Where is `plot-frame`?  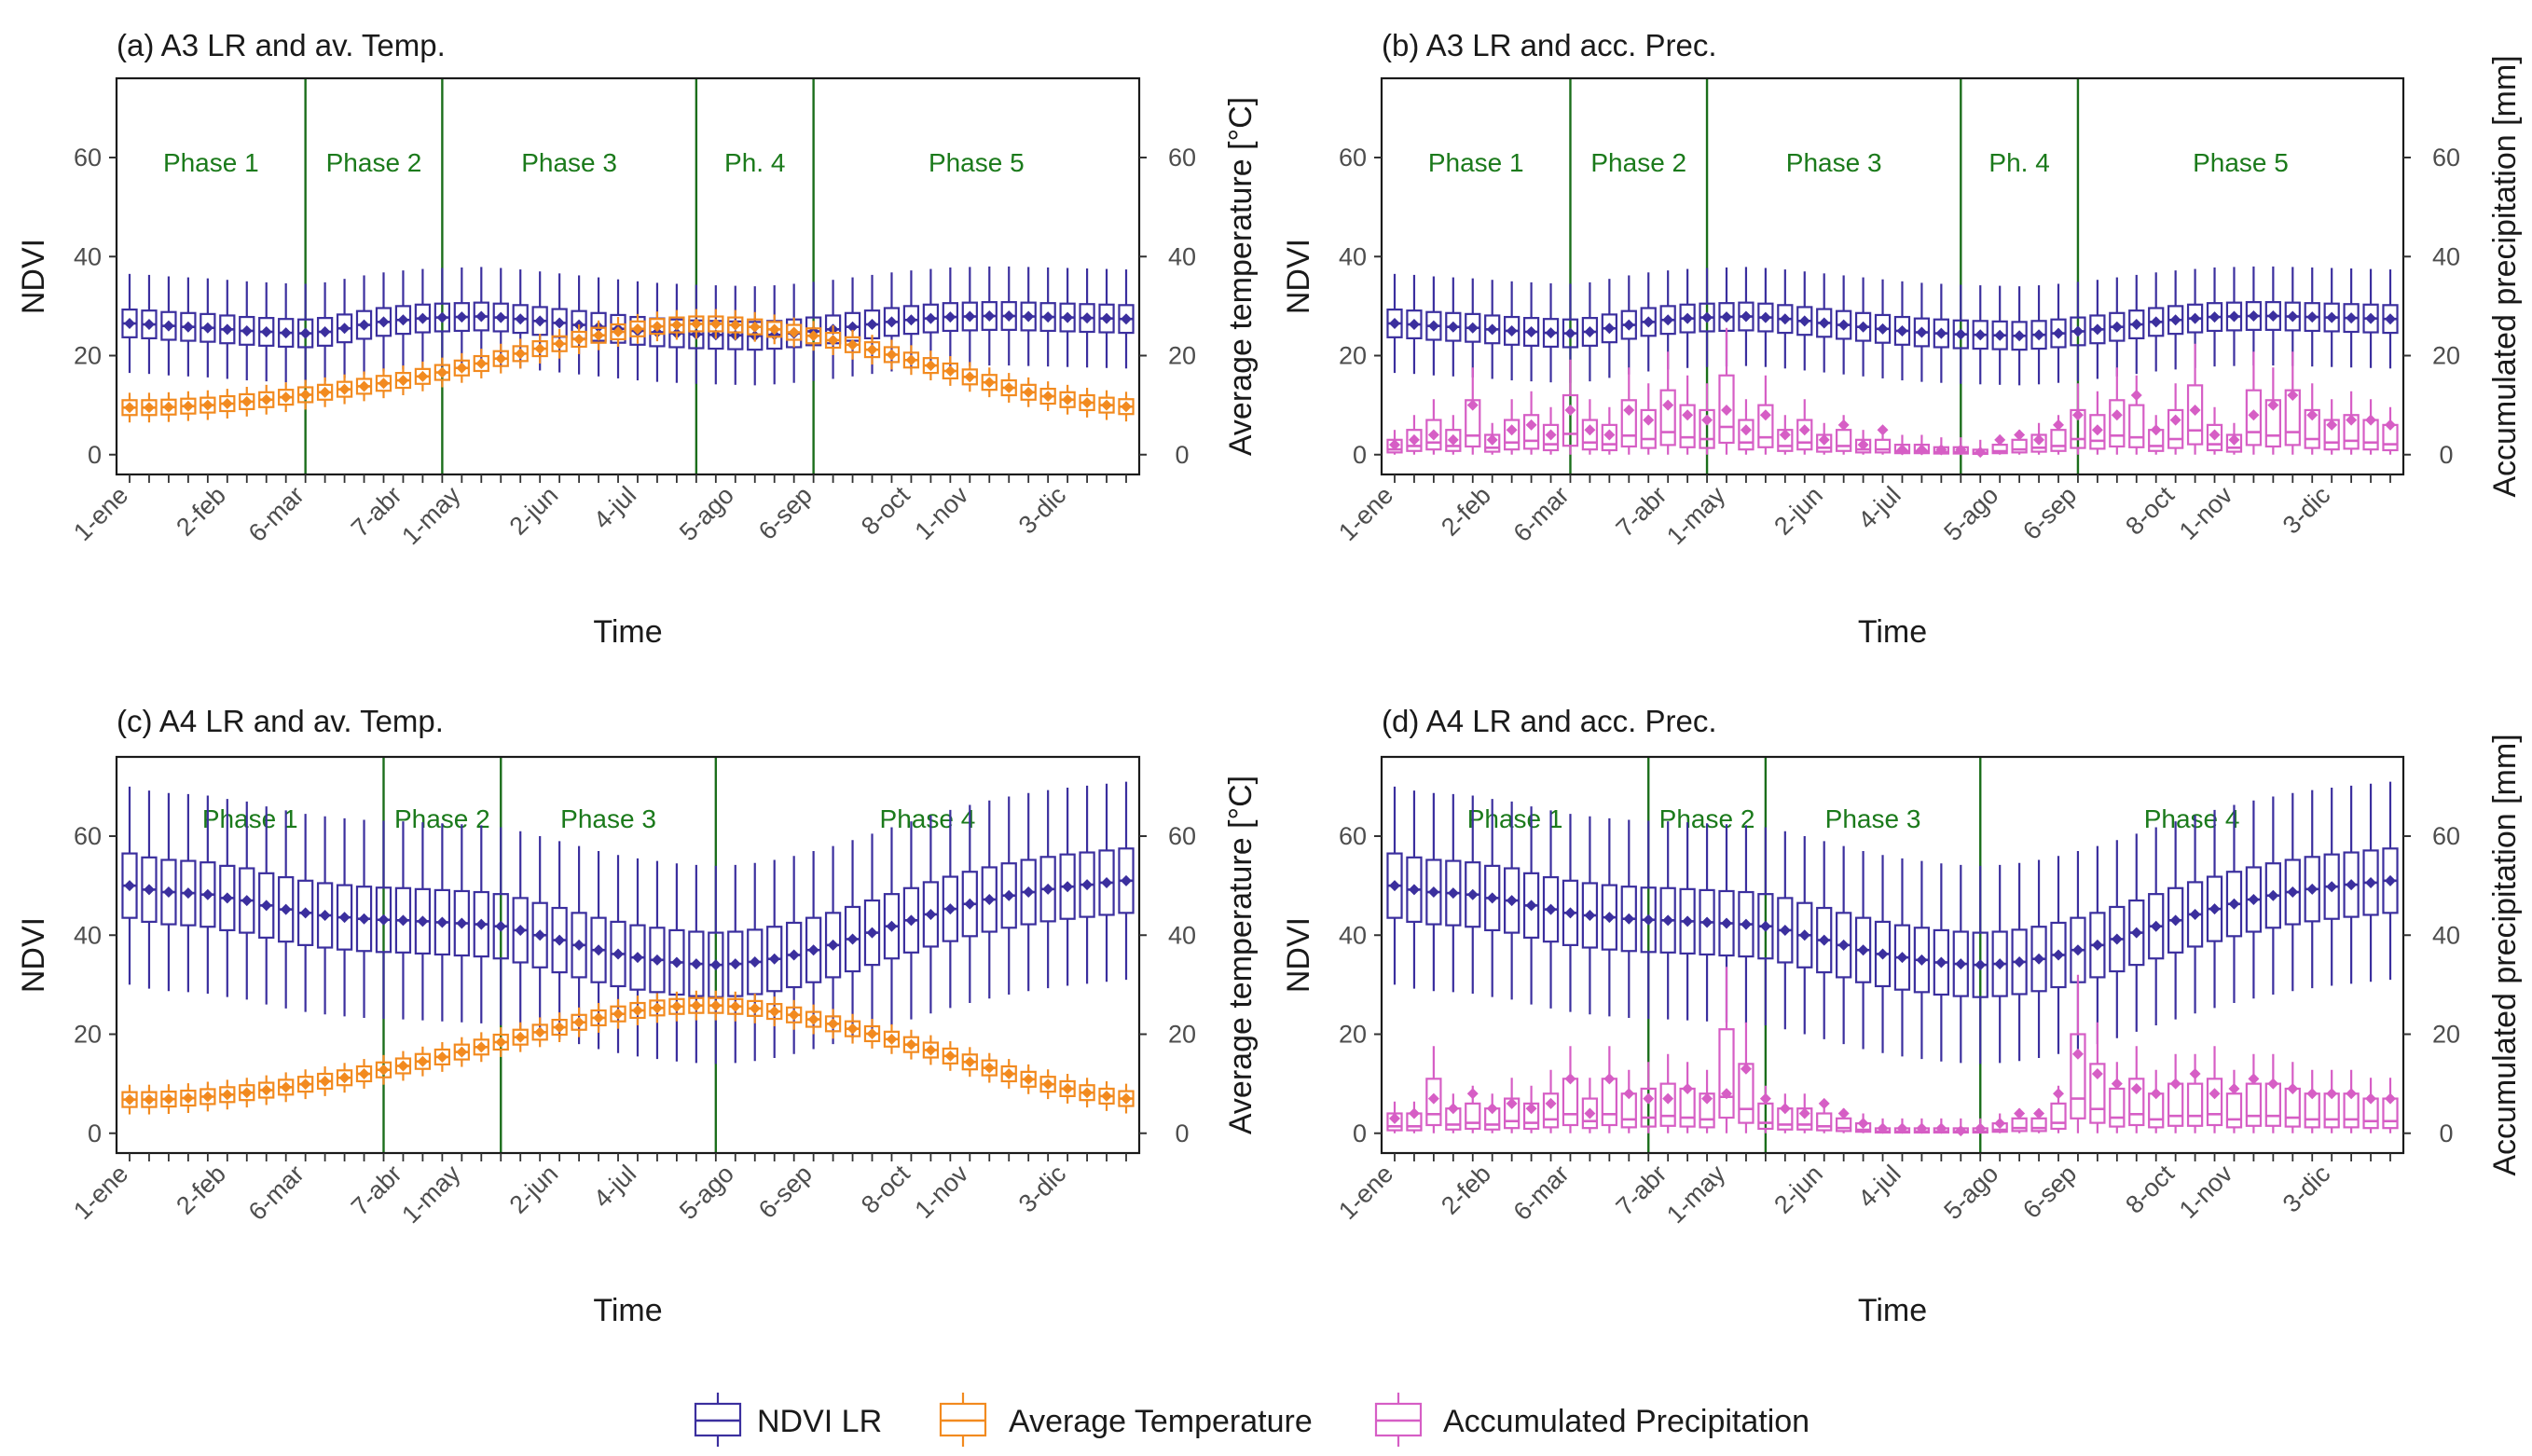
plot-frame is located at coordinates (628, 955).